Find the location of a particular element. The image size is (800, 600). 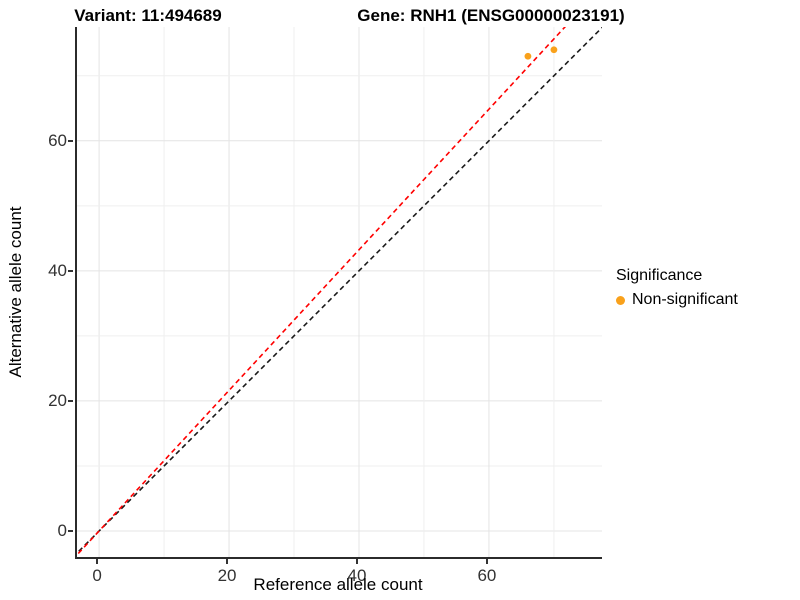

legend-item-label: Non-significant is located at coordinates (685, 299).